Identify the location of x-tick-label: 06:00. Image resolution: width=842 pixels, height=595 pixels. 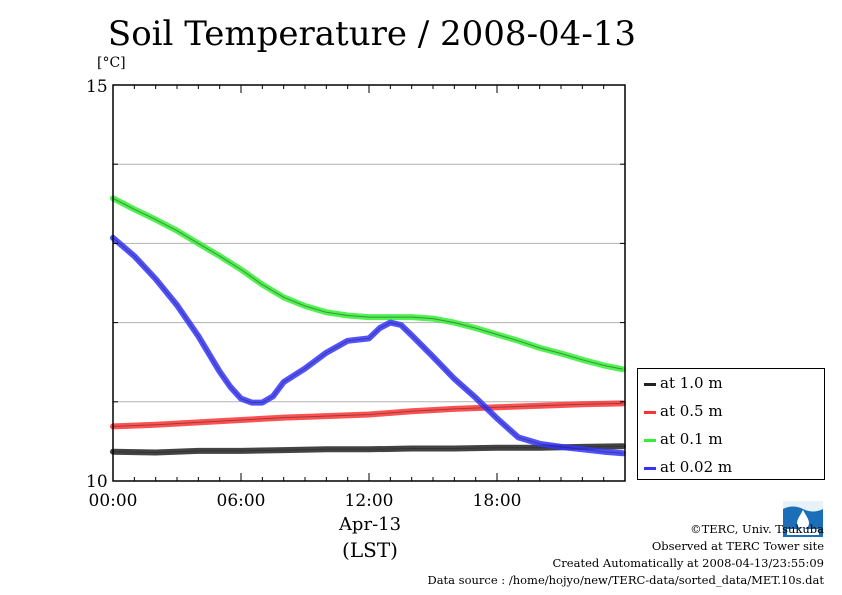
(241, 501).